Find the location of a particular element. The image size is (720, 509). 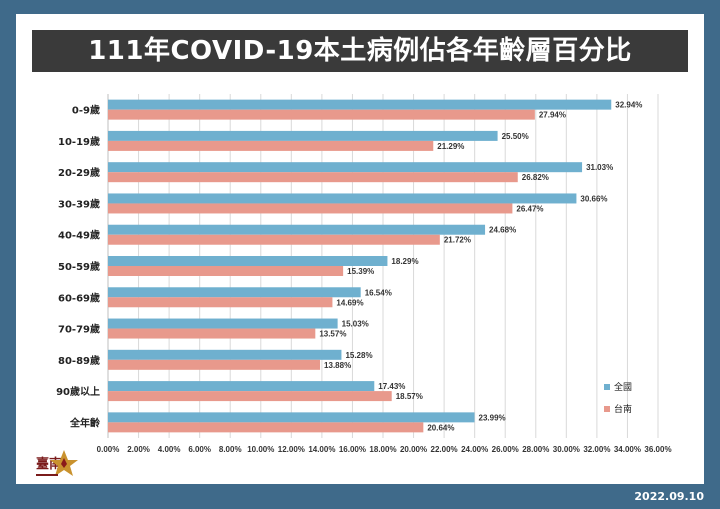

x-tick-label: 34.00% is located at coordinates (627, 449).